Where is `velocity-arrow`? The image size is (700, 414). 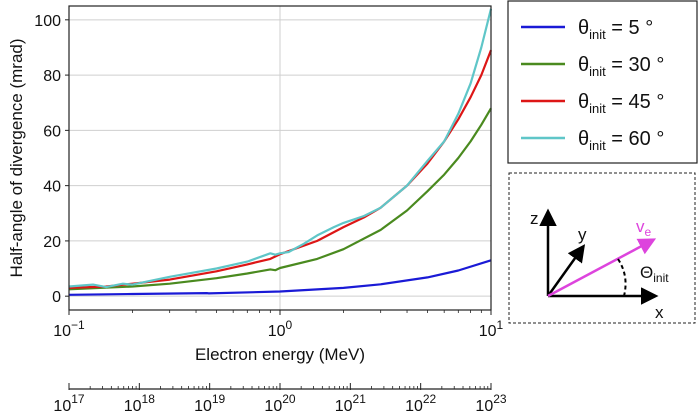 velocity-arrow is located at coordinates (602, 268).